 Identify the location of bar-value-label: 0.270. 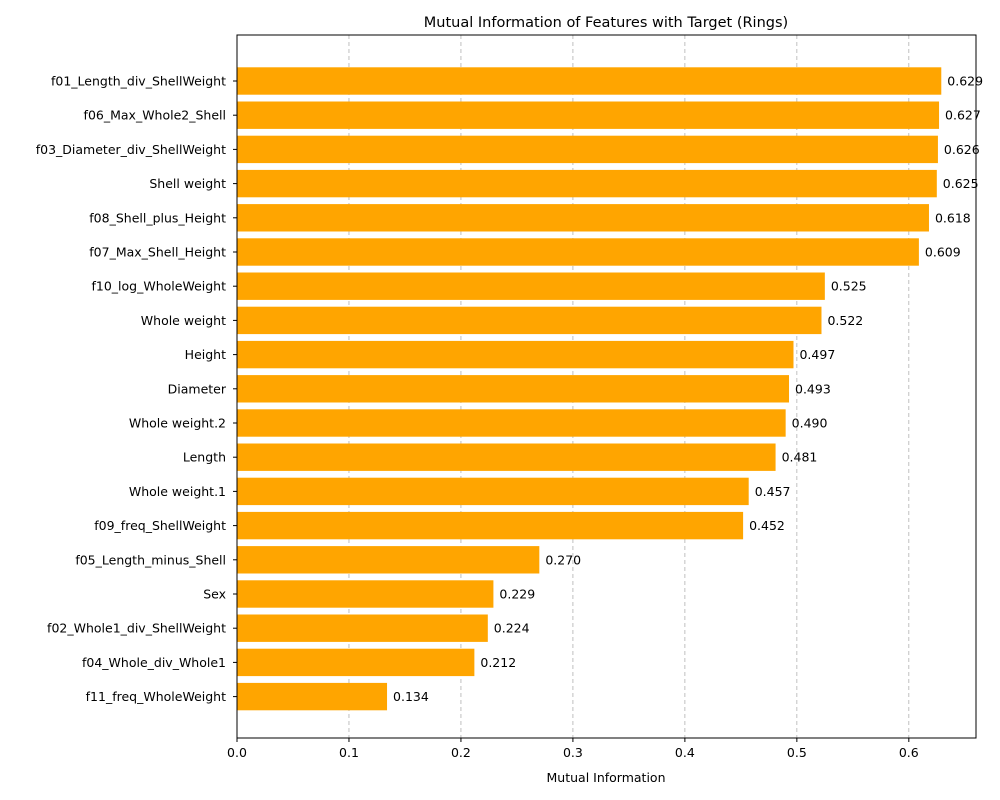
(563, 559).